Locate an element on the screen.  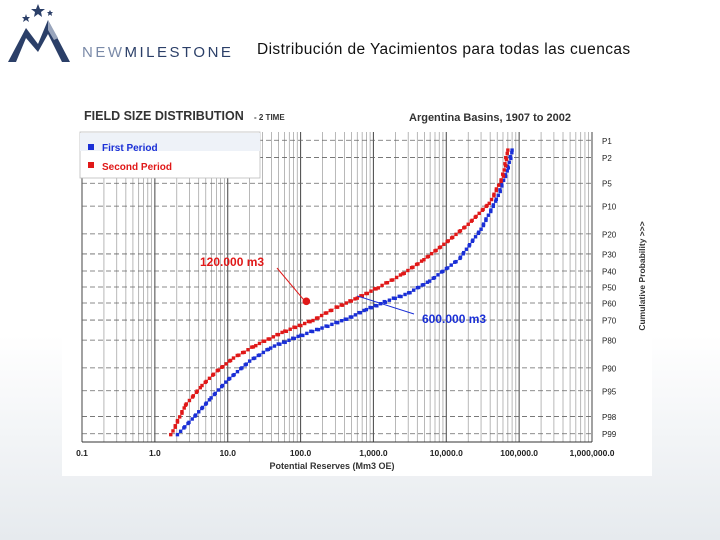
legend-first-label: First Period is located at coordinates (130, 148).